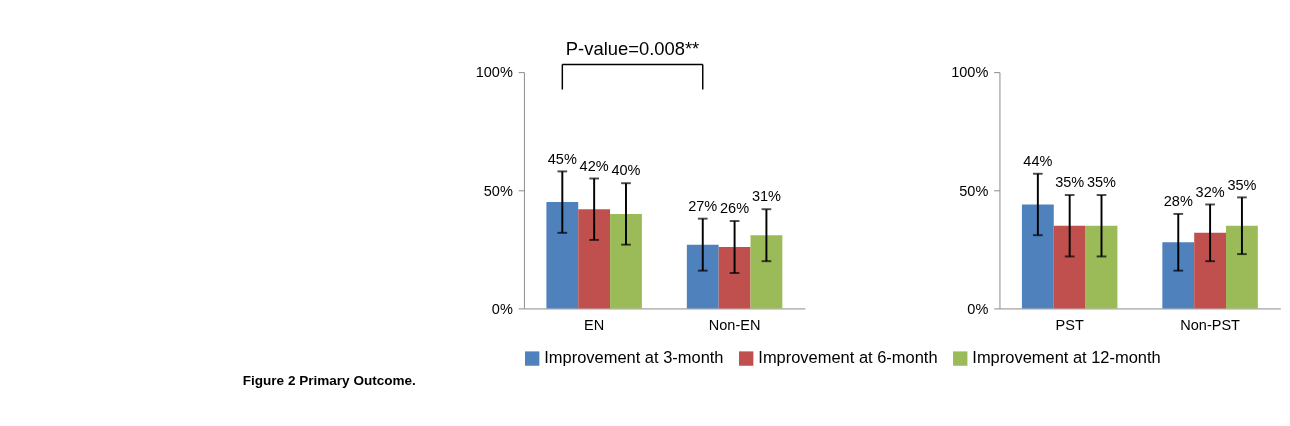  I want to click on legend-label: Improvement at 6-month, so click(848, 357).